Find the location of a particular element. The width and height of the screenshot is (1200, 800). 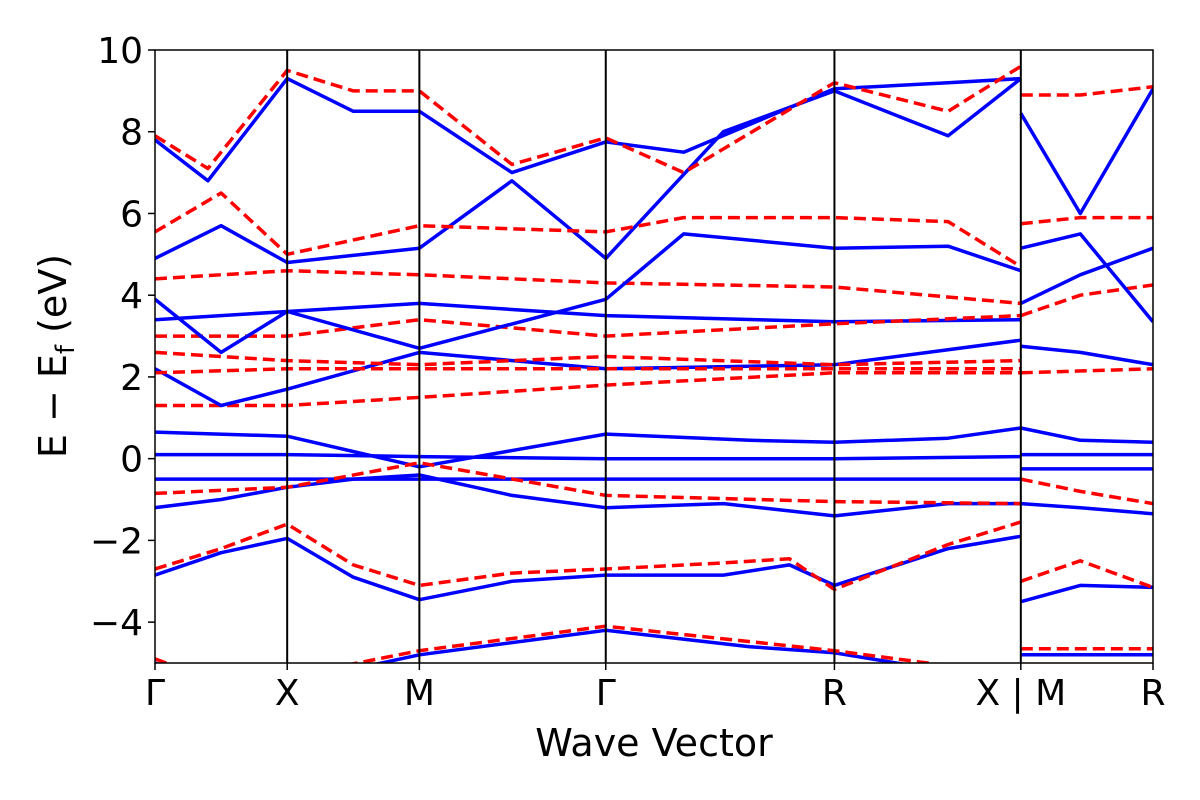

x-axis-label: Wave Vector is located at coordinates (654, 743).